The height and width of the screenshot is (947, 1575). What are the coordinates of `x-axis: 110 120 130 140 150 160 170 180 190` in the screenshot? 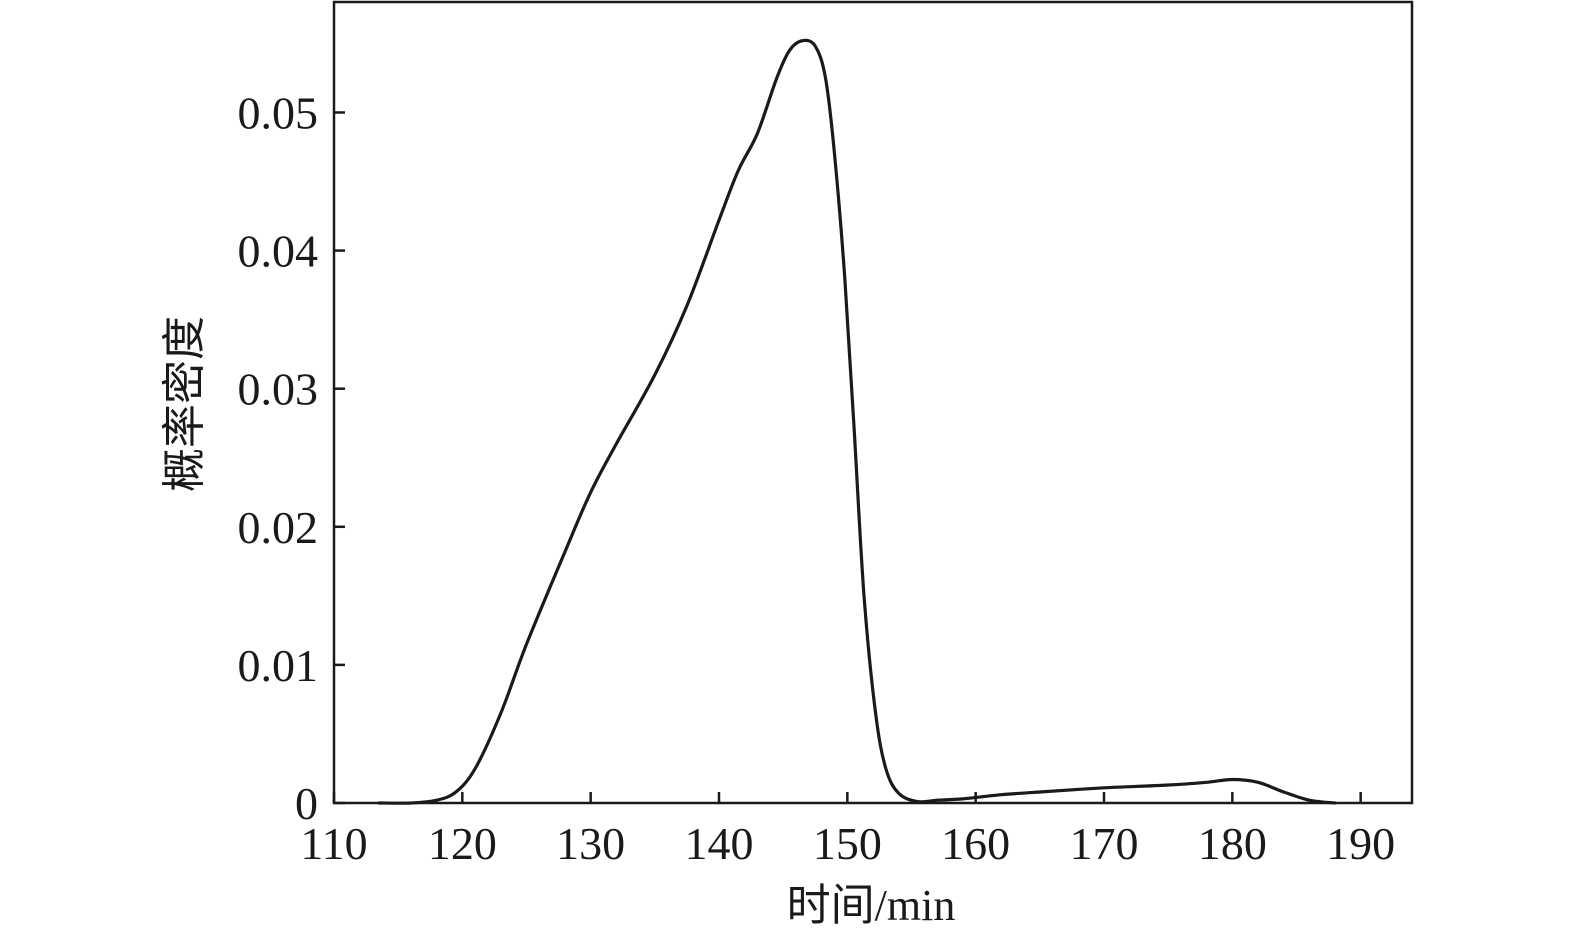 It's located at (847, 830).